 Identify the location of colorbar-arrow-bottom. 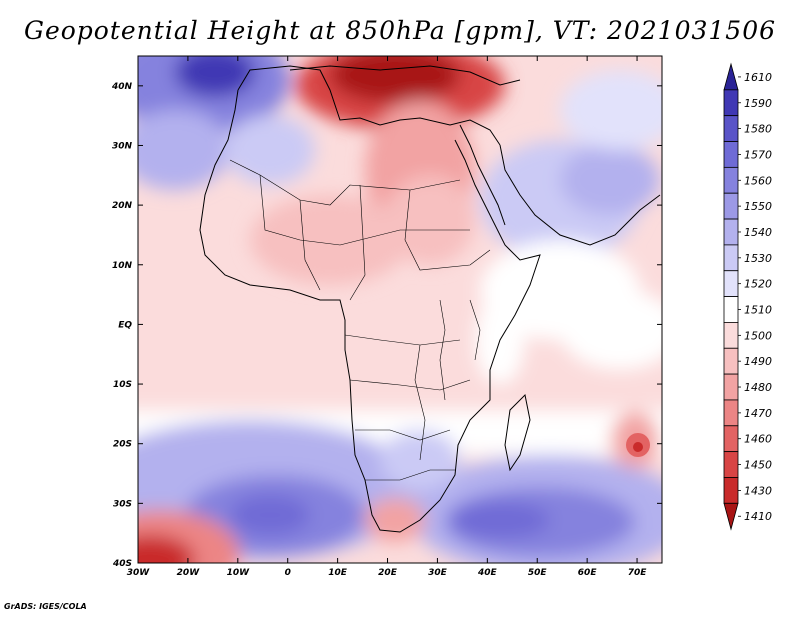
(731, 516).